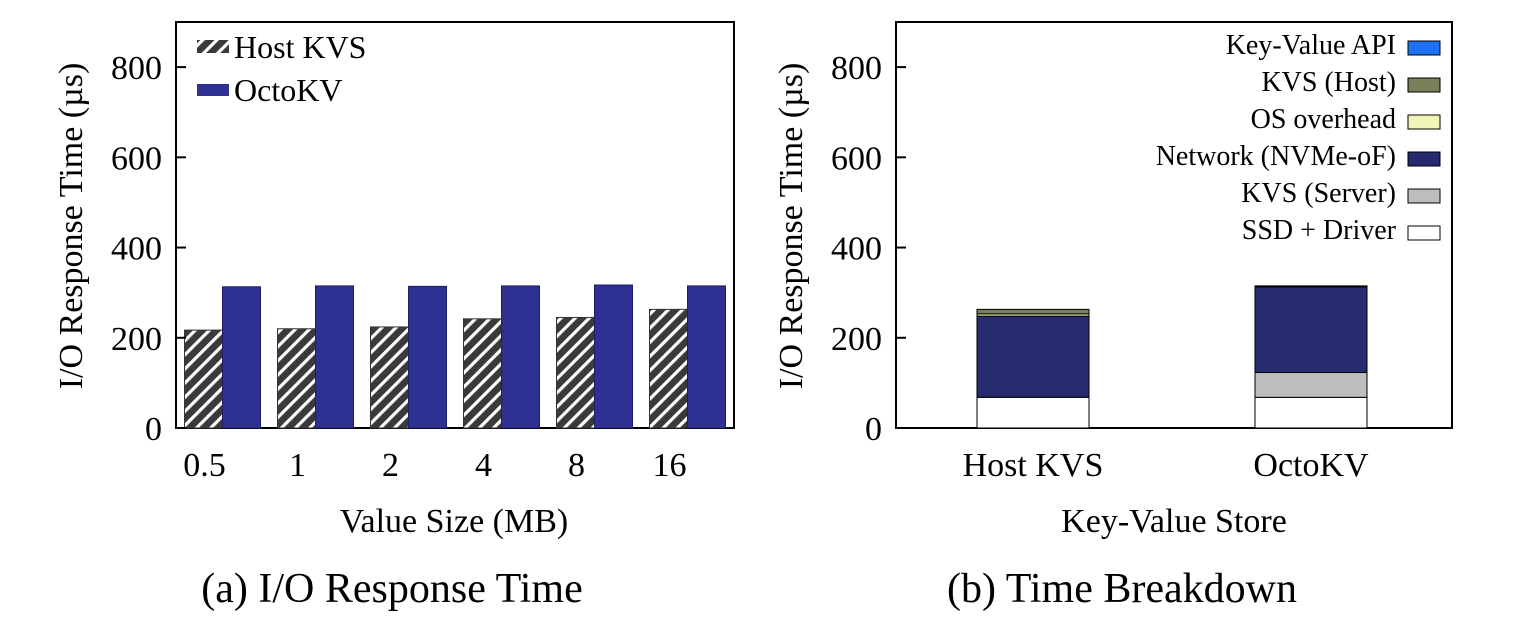 The width and height of the screenshot is (1530, 622). Describe the element at coordinates (1311, 330) in the screenshot. I see `segment-network-nvme-of-octokv` at that location.